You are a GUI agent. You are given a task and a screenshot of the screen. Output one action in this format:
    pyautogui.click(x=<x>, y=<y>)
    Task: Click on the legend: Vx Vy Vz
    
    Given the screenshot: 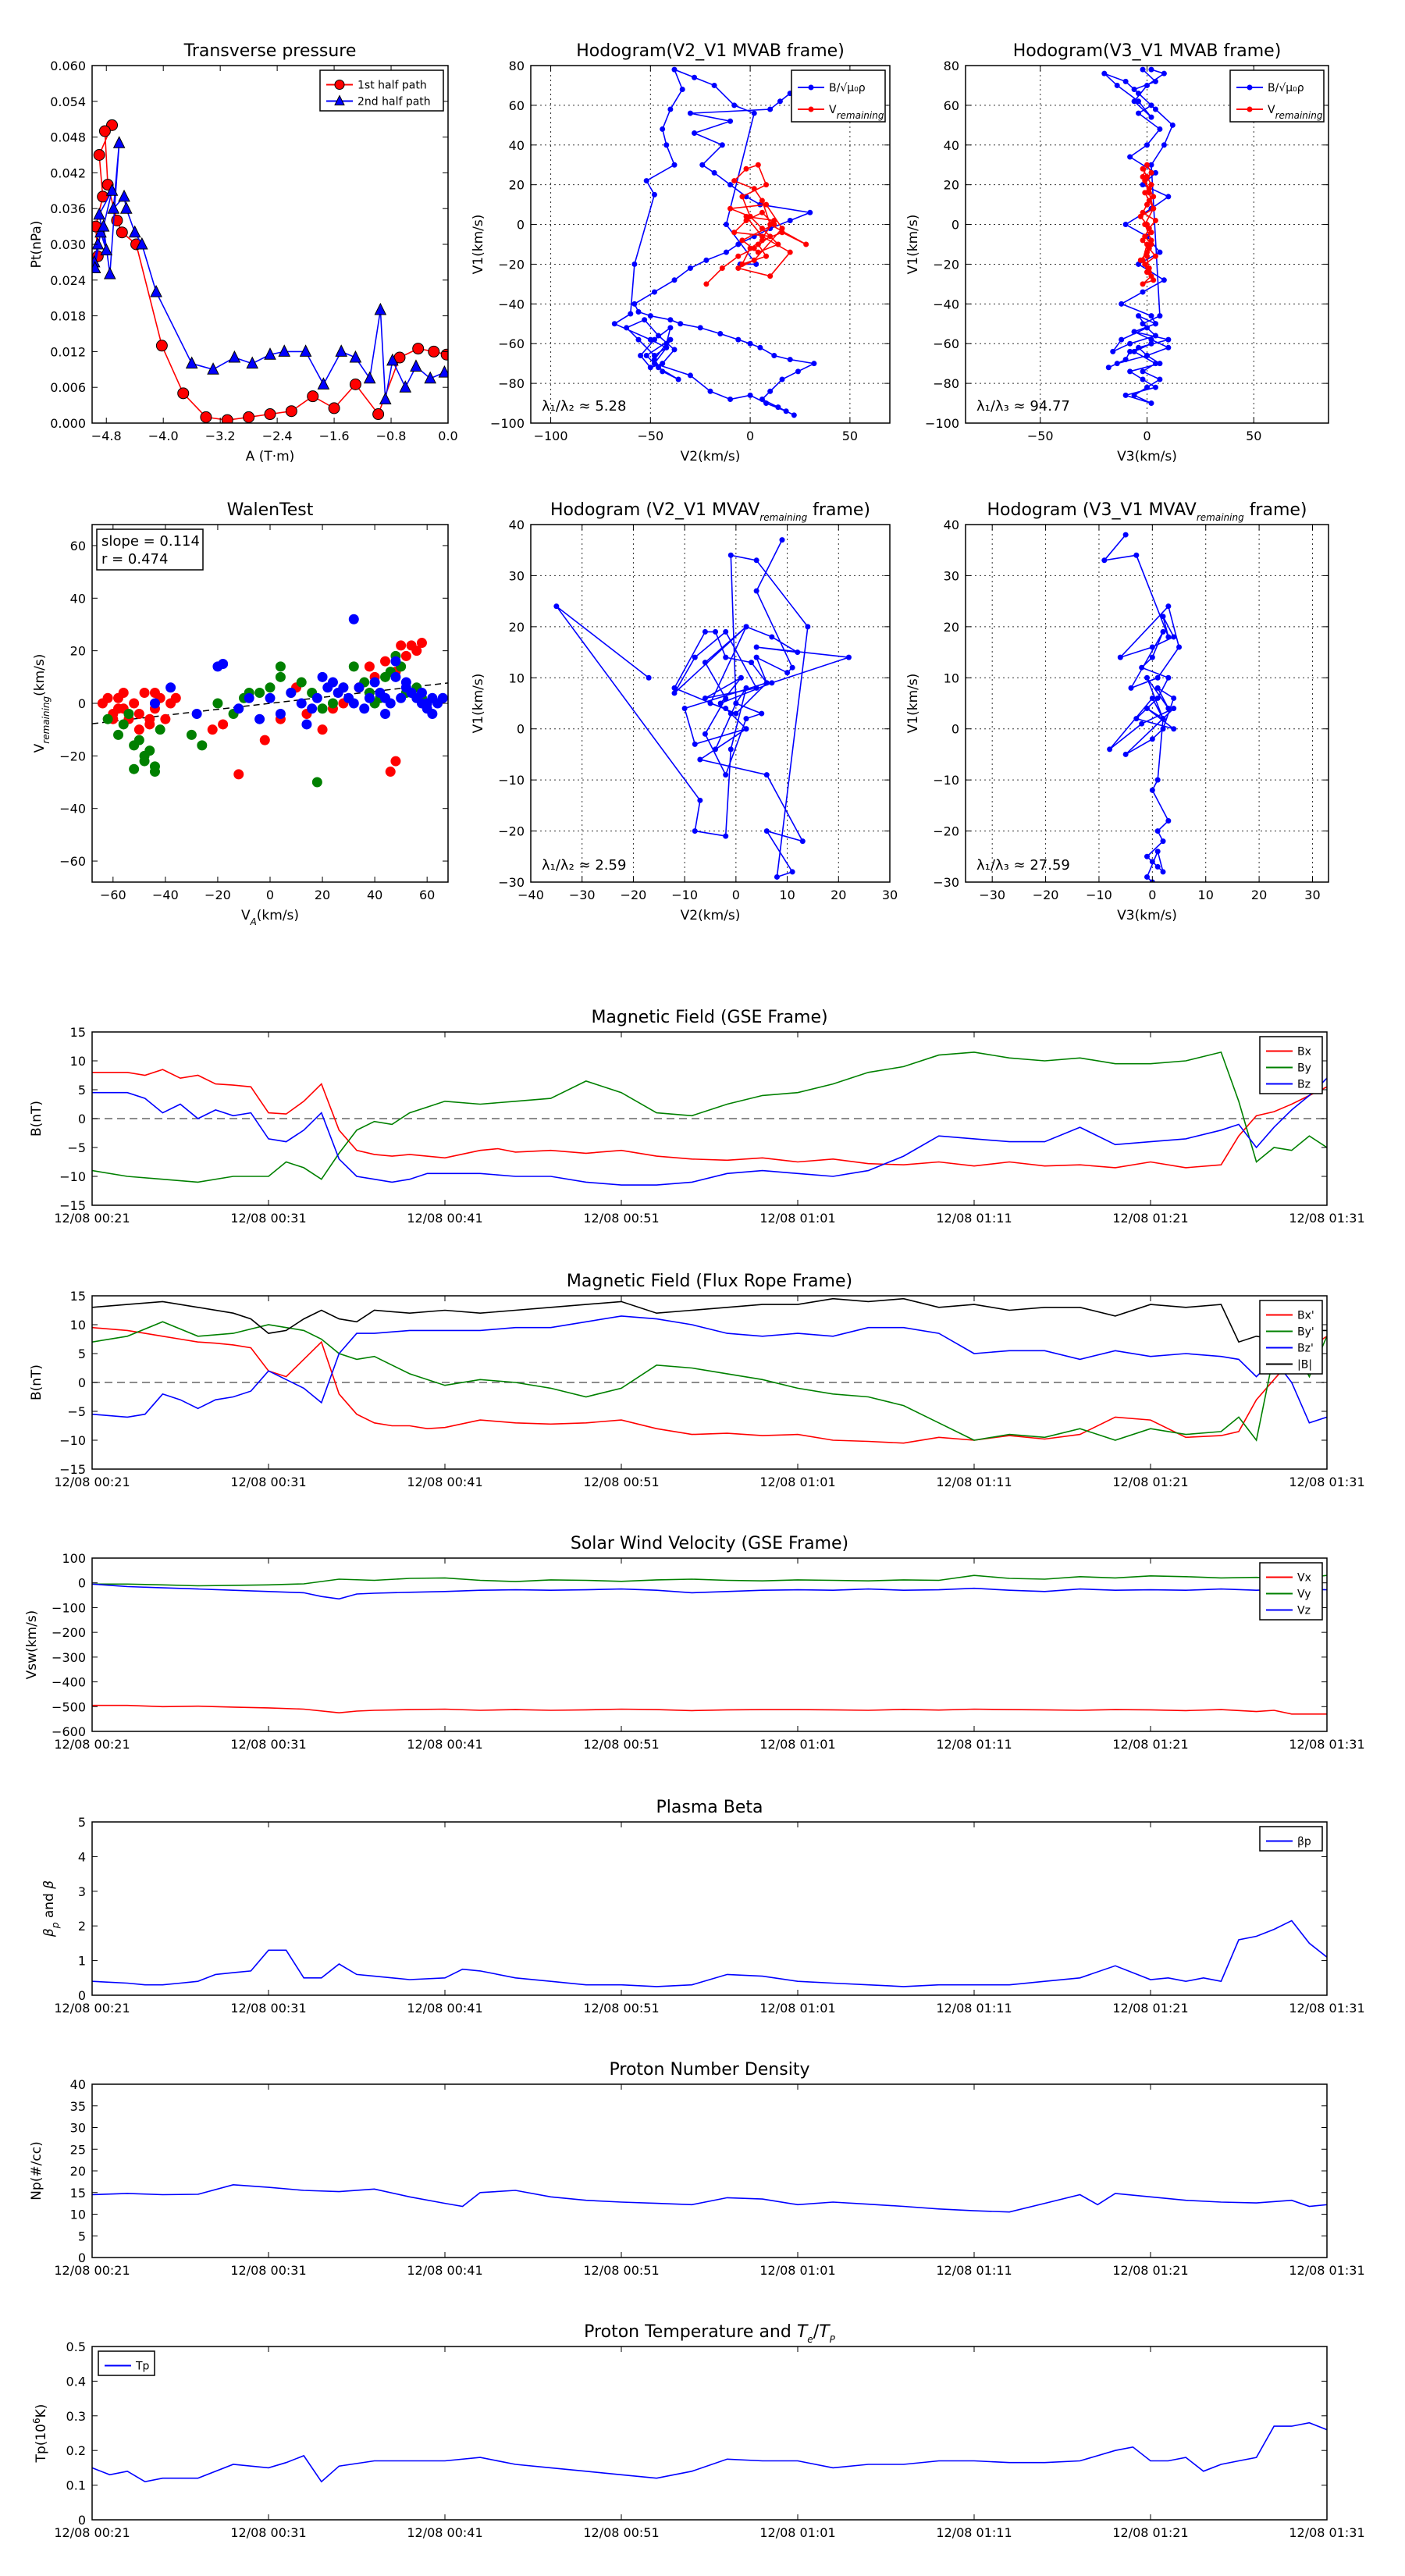 What is the action you would take?
    pyautogui.click(x=1291, y=1591)
    